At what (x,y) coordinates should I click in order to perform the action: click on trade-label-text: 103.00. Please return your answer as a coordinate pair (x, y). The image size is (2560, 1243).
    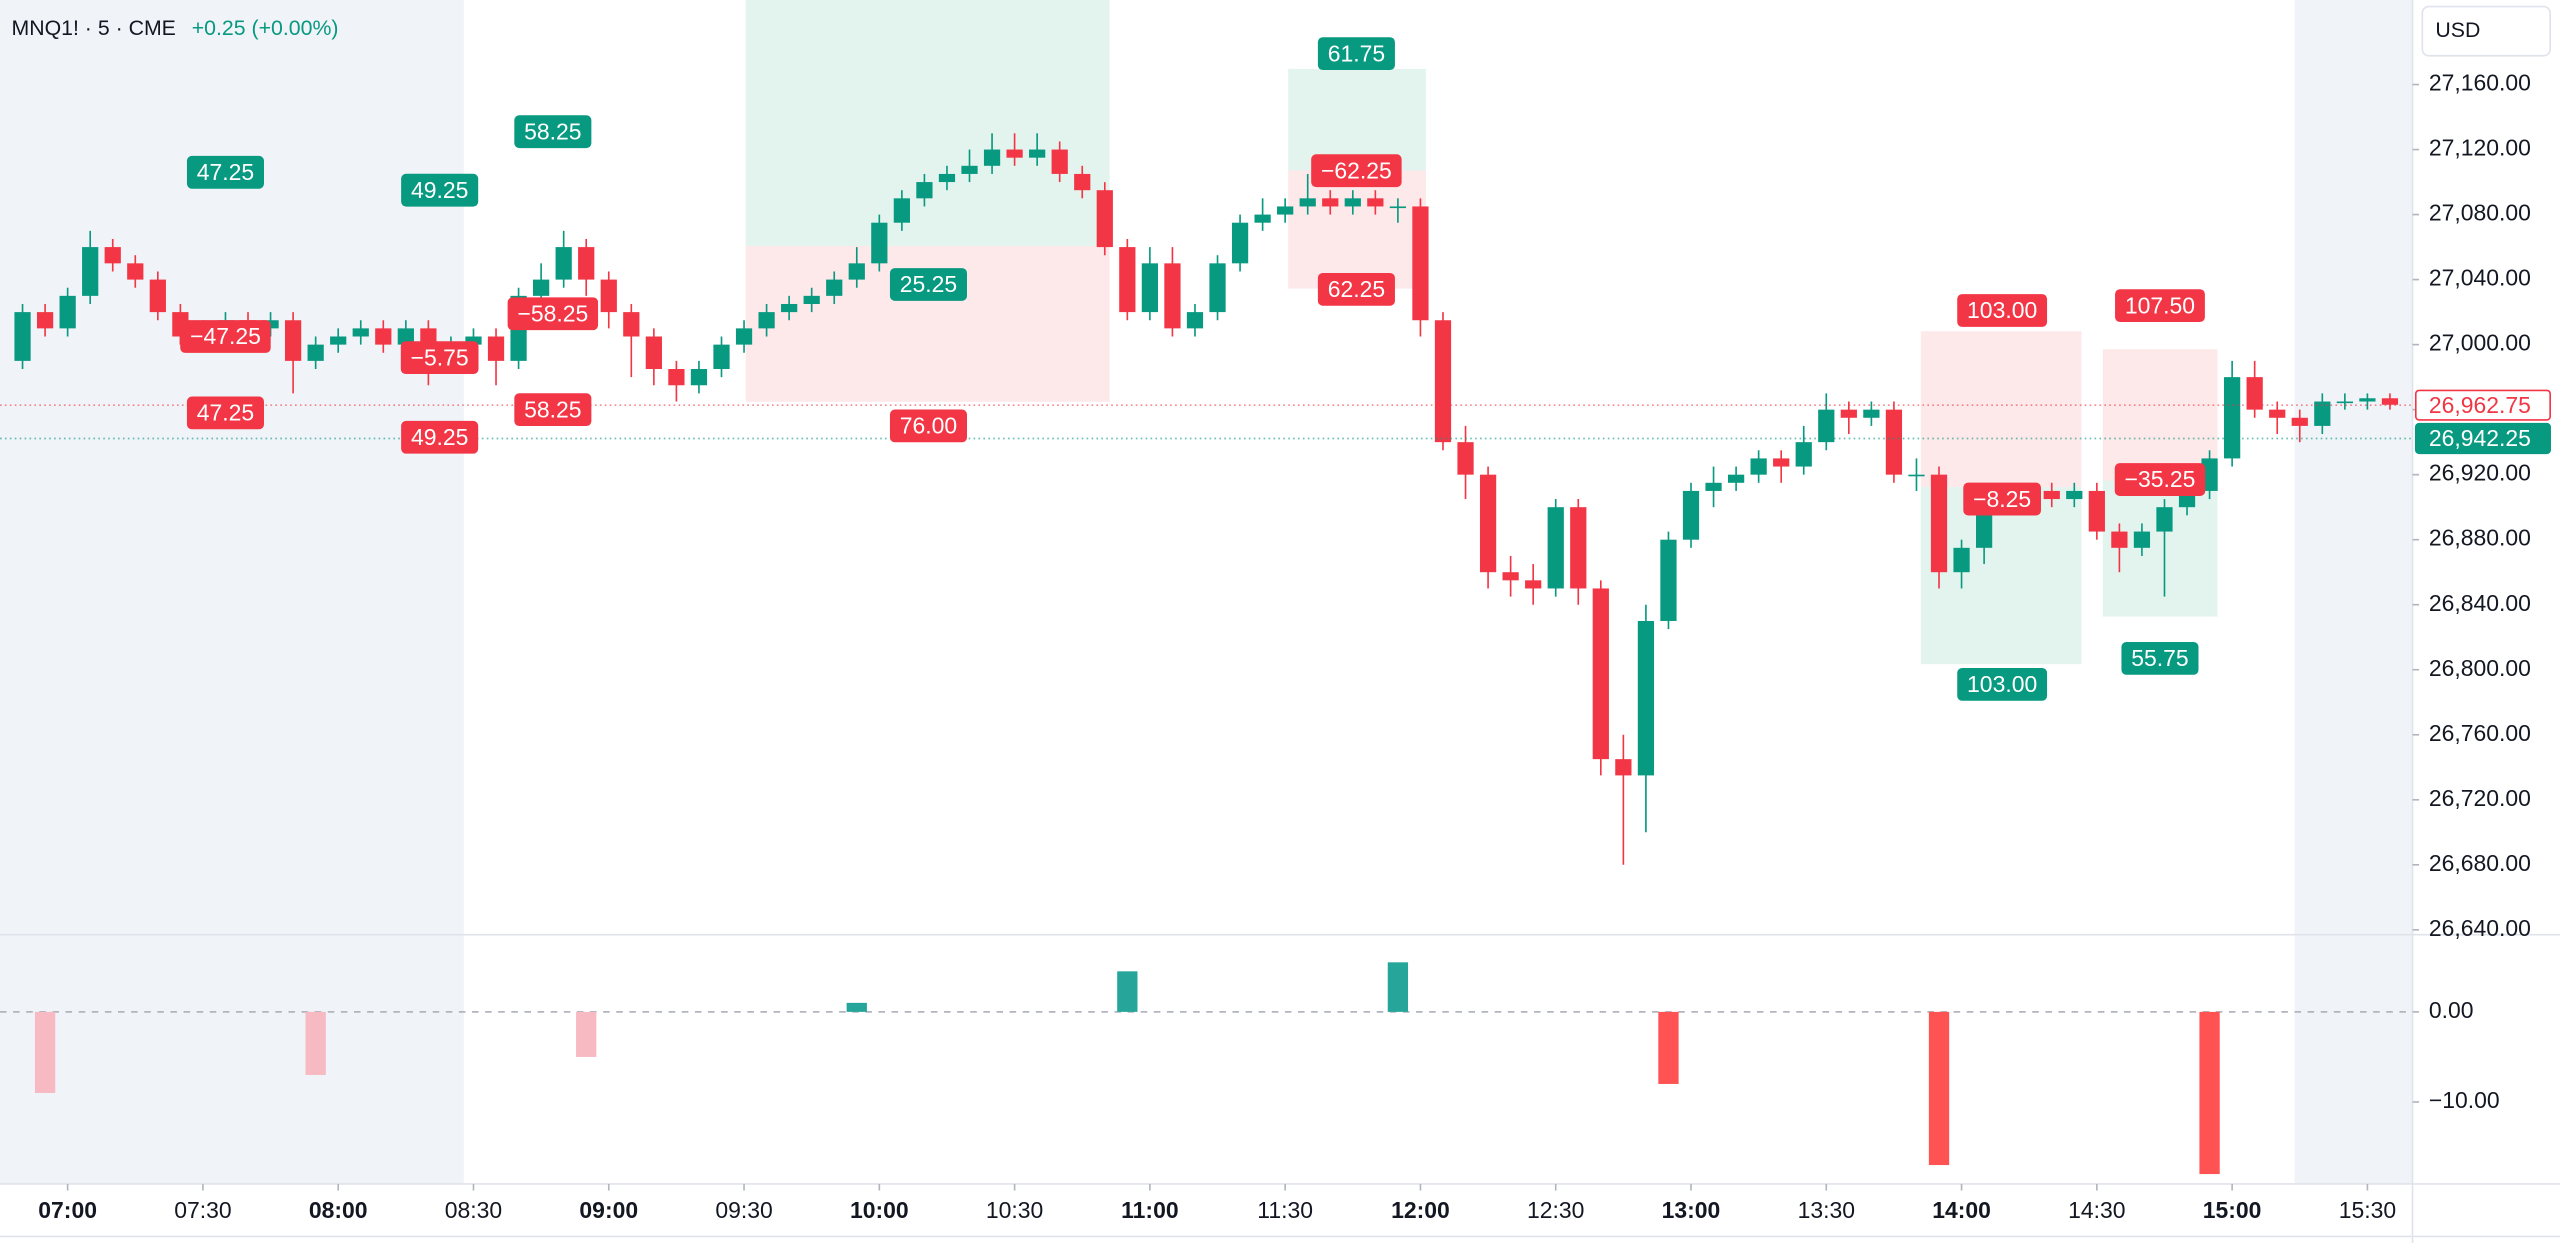
    Looking at the image, I should click on (2002, 684).